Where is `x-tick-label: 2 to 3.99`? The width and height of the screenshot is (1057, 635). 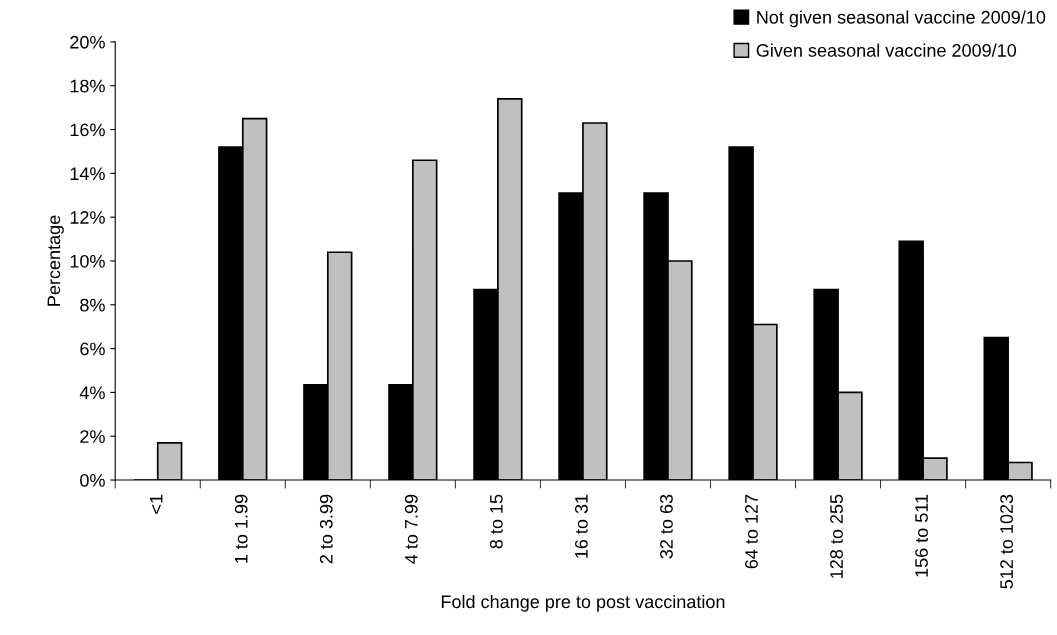
x-tick-label: 2 to 3.99 is located at coordinates (326, 529).